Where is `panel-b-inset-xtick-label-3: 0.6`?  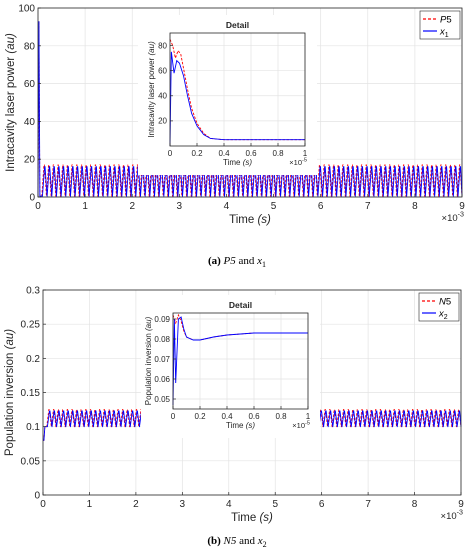
panel-b-inset-xtick-label-3: 0.6 is located at coordinates (254, 416).